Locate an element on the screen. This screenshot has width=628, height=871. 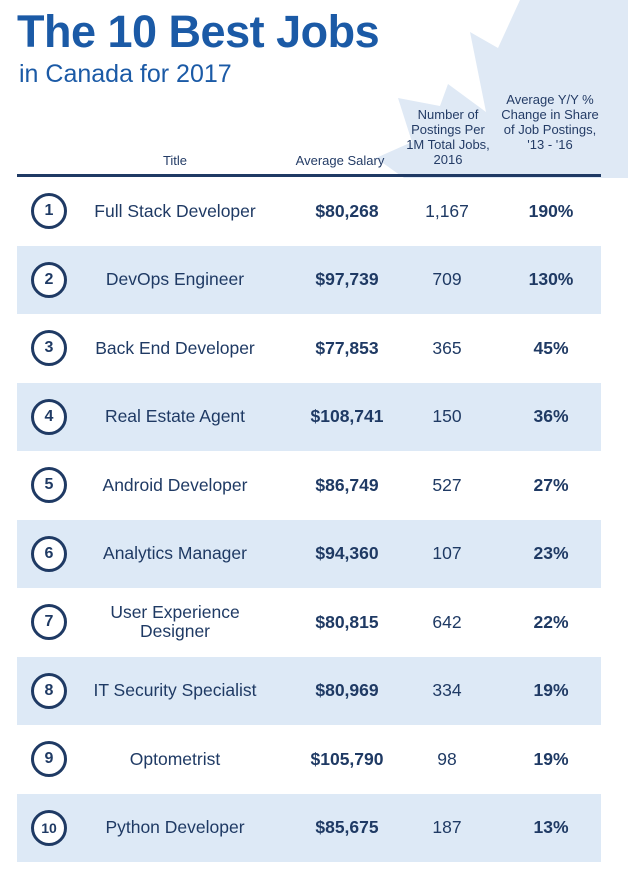
postings-cell: 187 is located at coordinates (447, 827).